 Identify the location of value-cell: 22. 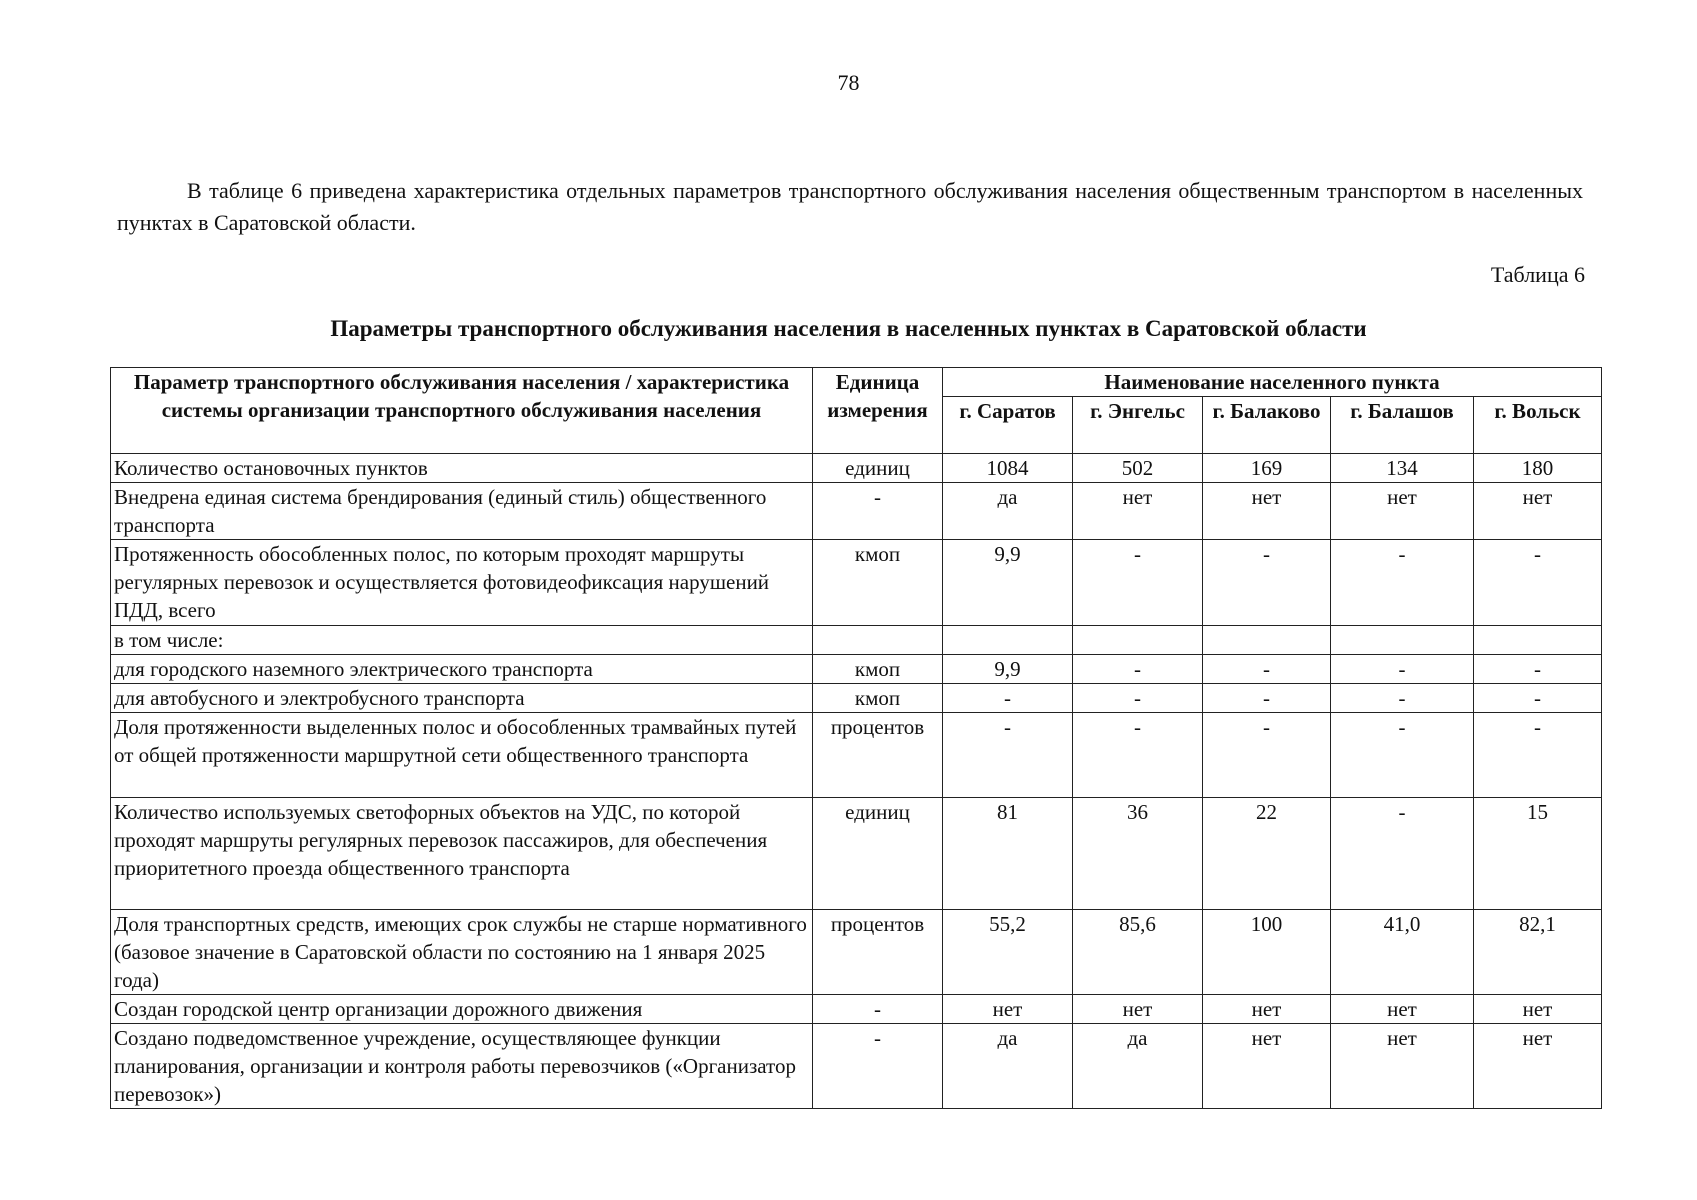
(1266, 853).